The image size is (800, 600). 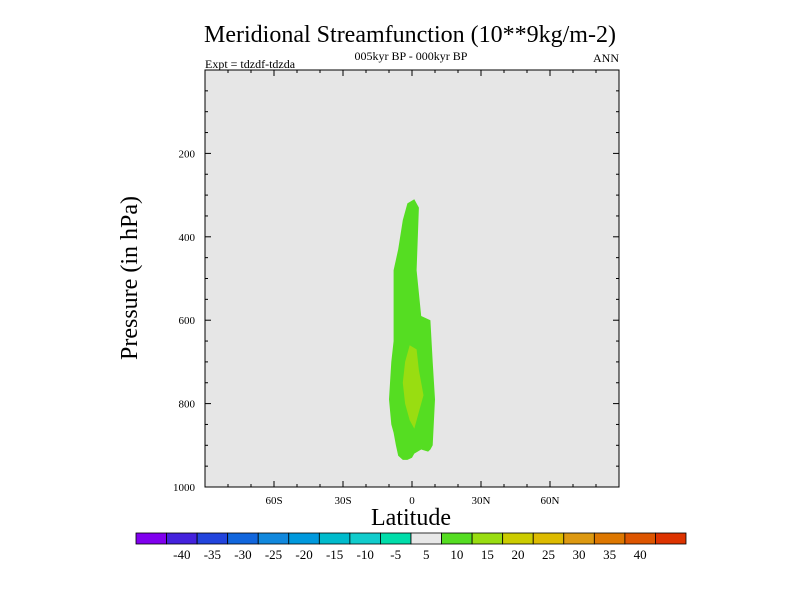 I want to click on colorbar-label: 25, so click(x=548, y=554).